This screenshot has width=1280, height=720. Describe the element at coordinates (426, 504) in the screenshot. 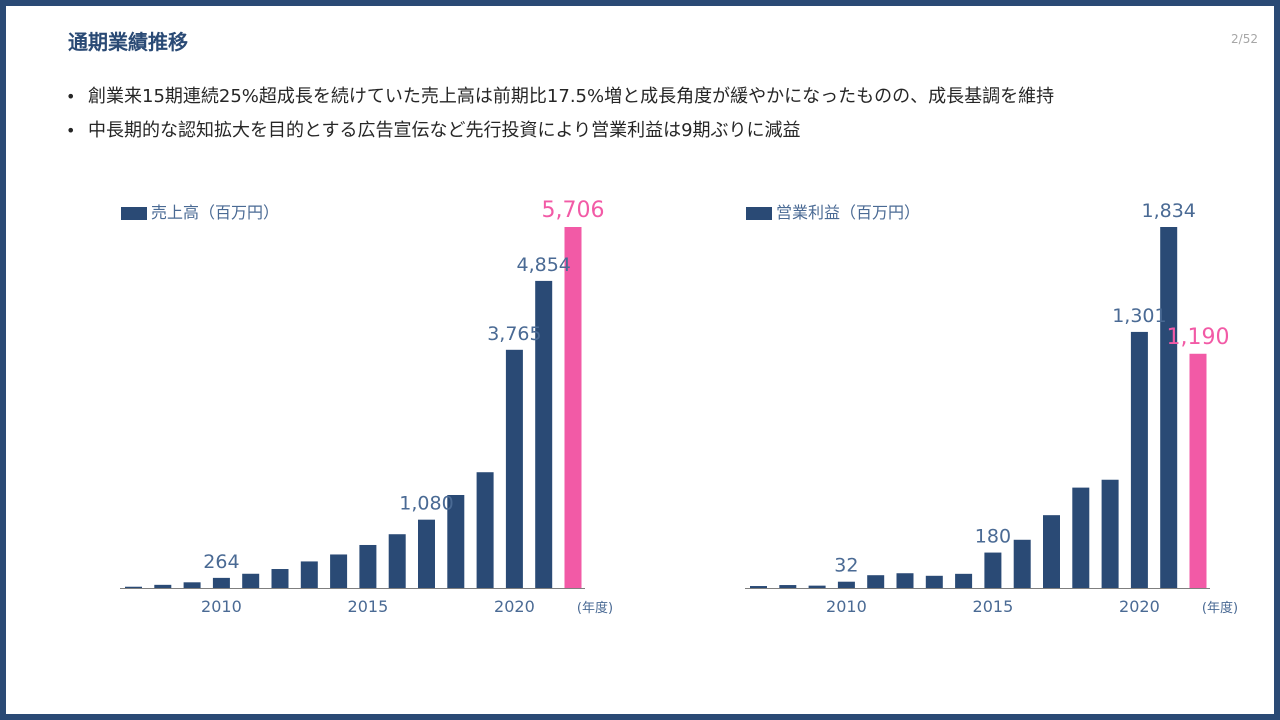

I see `data-label-2017: 1,080` at that location.